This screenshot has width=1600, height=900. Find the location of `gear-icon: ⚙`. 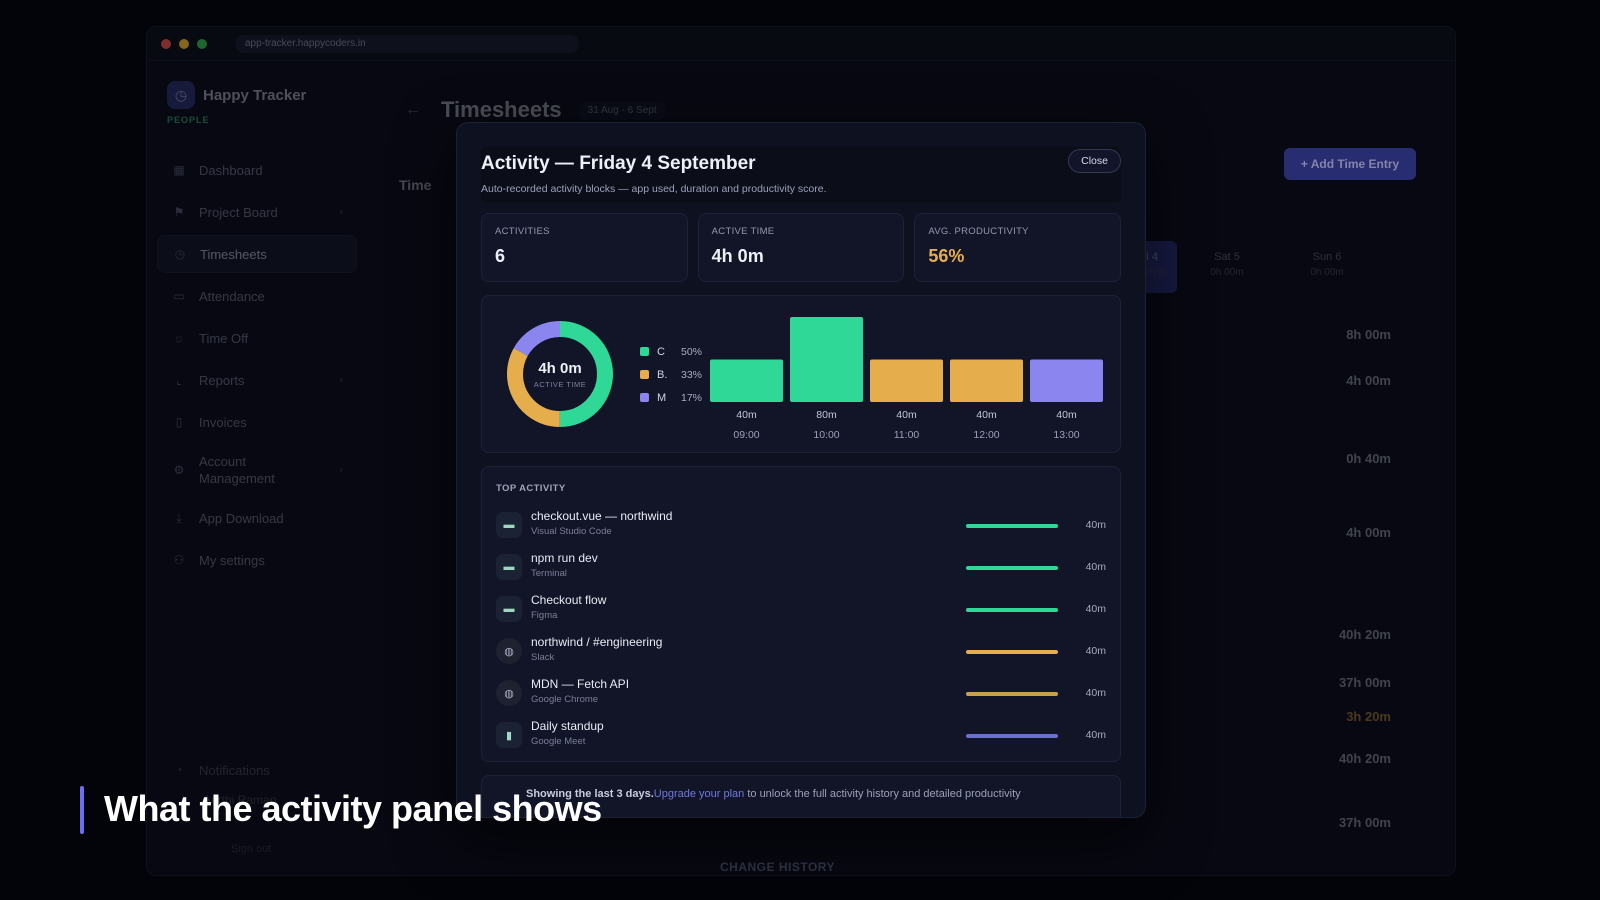

gear-icon: ⚙ is located at coordinates (179, 469).